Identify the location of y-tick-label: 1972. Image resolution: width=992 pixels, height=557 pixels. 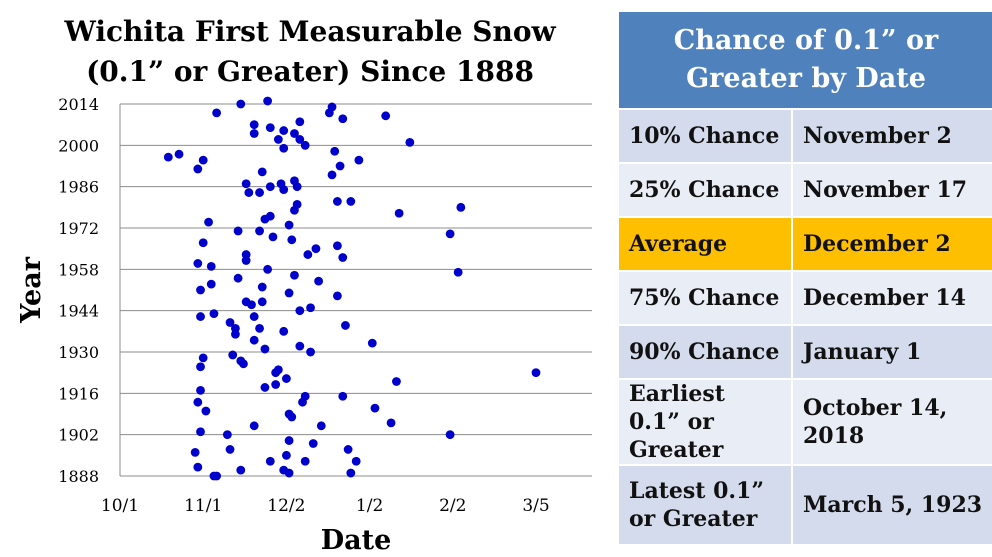
(78, 228).